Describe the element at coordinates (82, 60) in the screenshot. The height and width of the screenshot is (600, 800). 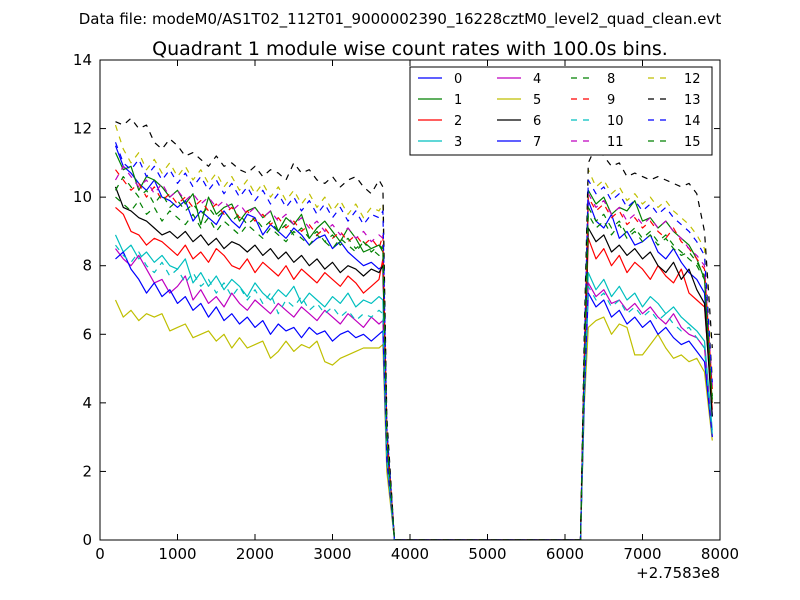
I see `y-tick-label: 14` at that location.